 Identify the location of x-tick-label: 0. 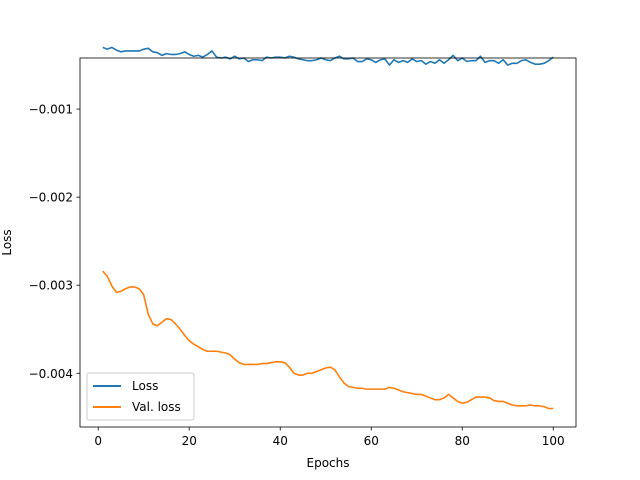
(98, 441).